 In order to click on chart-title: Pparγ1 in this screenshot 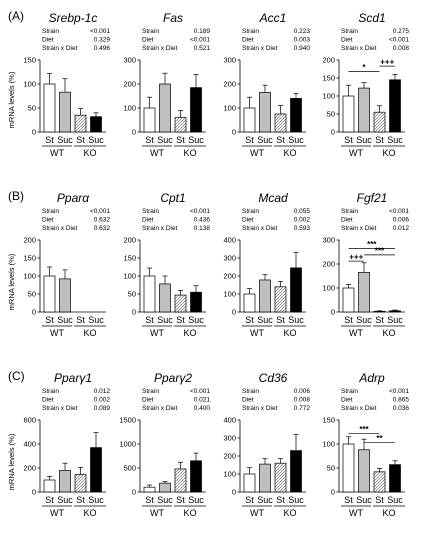, I will do `click(73, 378)`.